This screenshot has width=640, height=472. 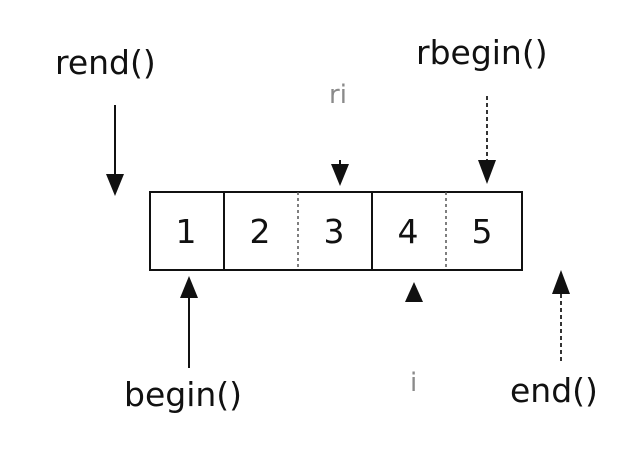 I want to click on i-label: i, so click(x=414, y=383).